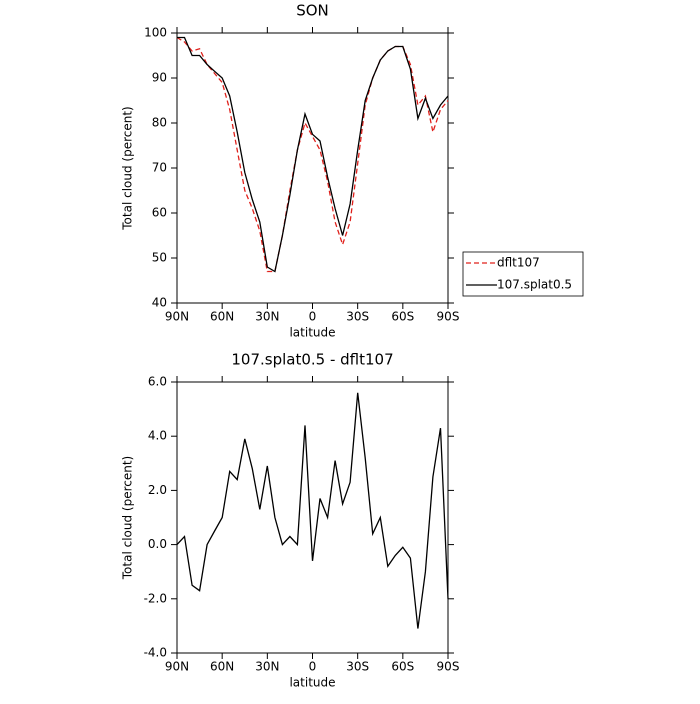 The height and width of the screenshot is (704, 700). Describe the element at coordinates (518, 263) in the screenshot. I see `legend-label: dflt107` at that location.